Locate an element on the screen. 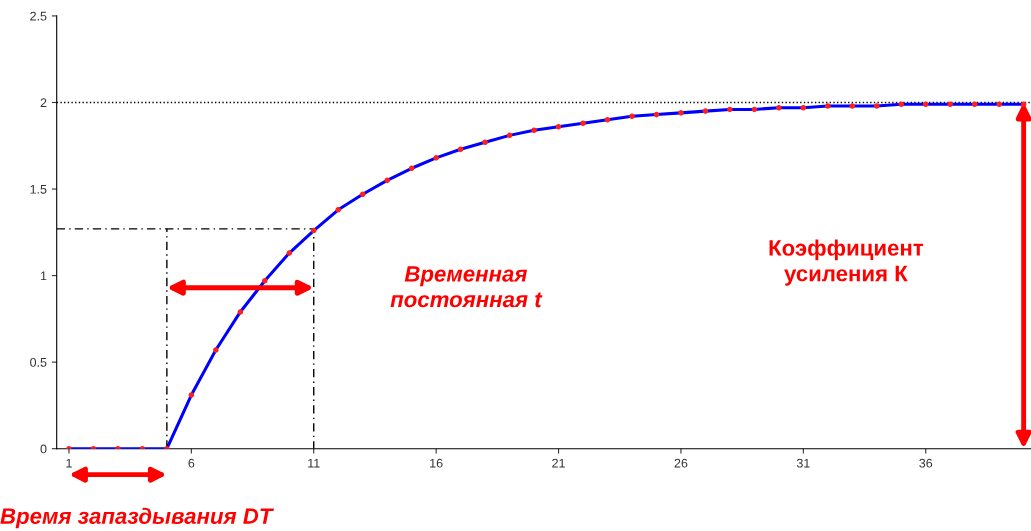  x-tick-label: 36 is located at coordinates (926, 463).